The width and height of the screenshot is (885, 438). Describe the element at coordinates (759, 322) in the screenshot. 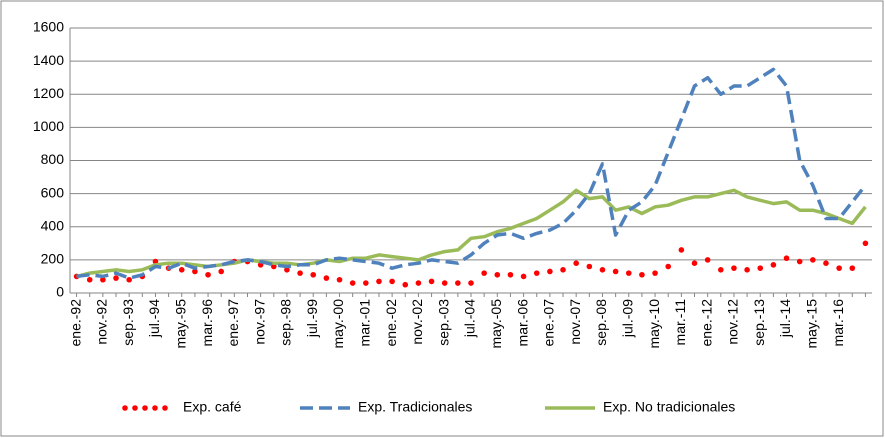

I see `x-tick-label: sep.-13` at that location.